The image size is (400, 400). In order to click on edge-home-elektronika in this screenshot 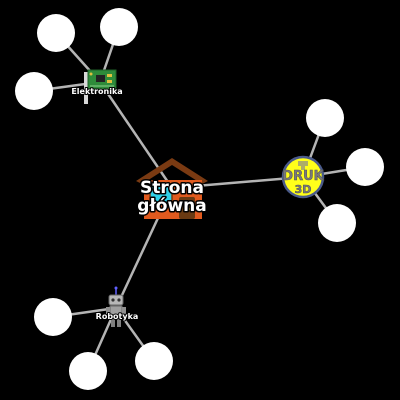, I will do `click(136, 135)`.